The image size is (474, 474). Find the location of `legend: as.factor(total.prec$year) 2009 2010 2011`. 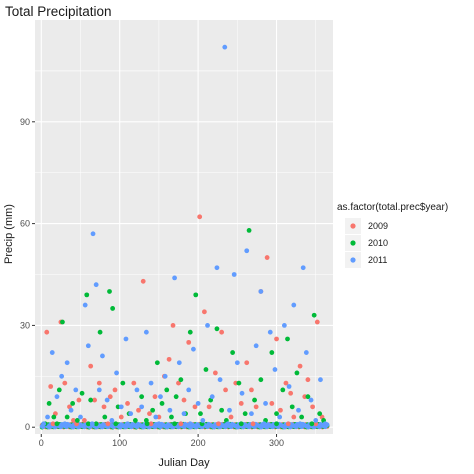

legend: as.factor(total.prec$year) 2009 2010 2011 is located at coordinates (392, 235).